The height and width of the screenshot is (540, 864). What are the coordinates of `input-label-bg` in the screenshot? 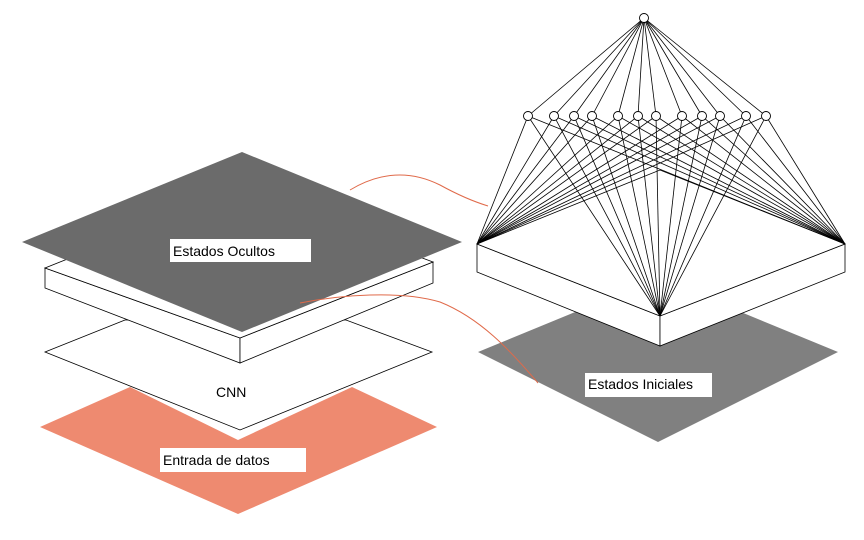 It's located at (233, 460).